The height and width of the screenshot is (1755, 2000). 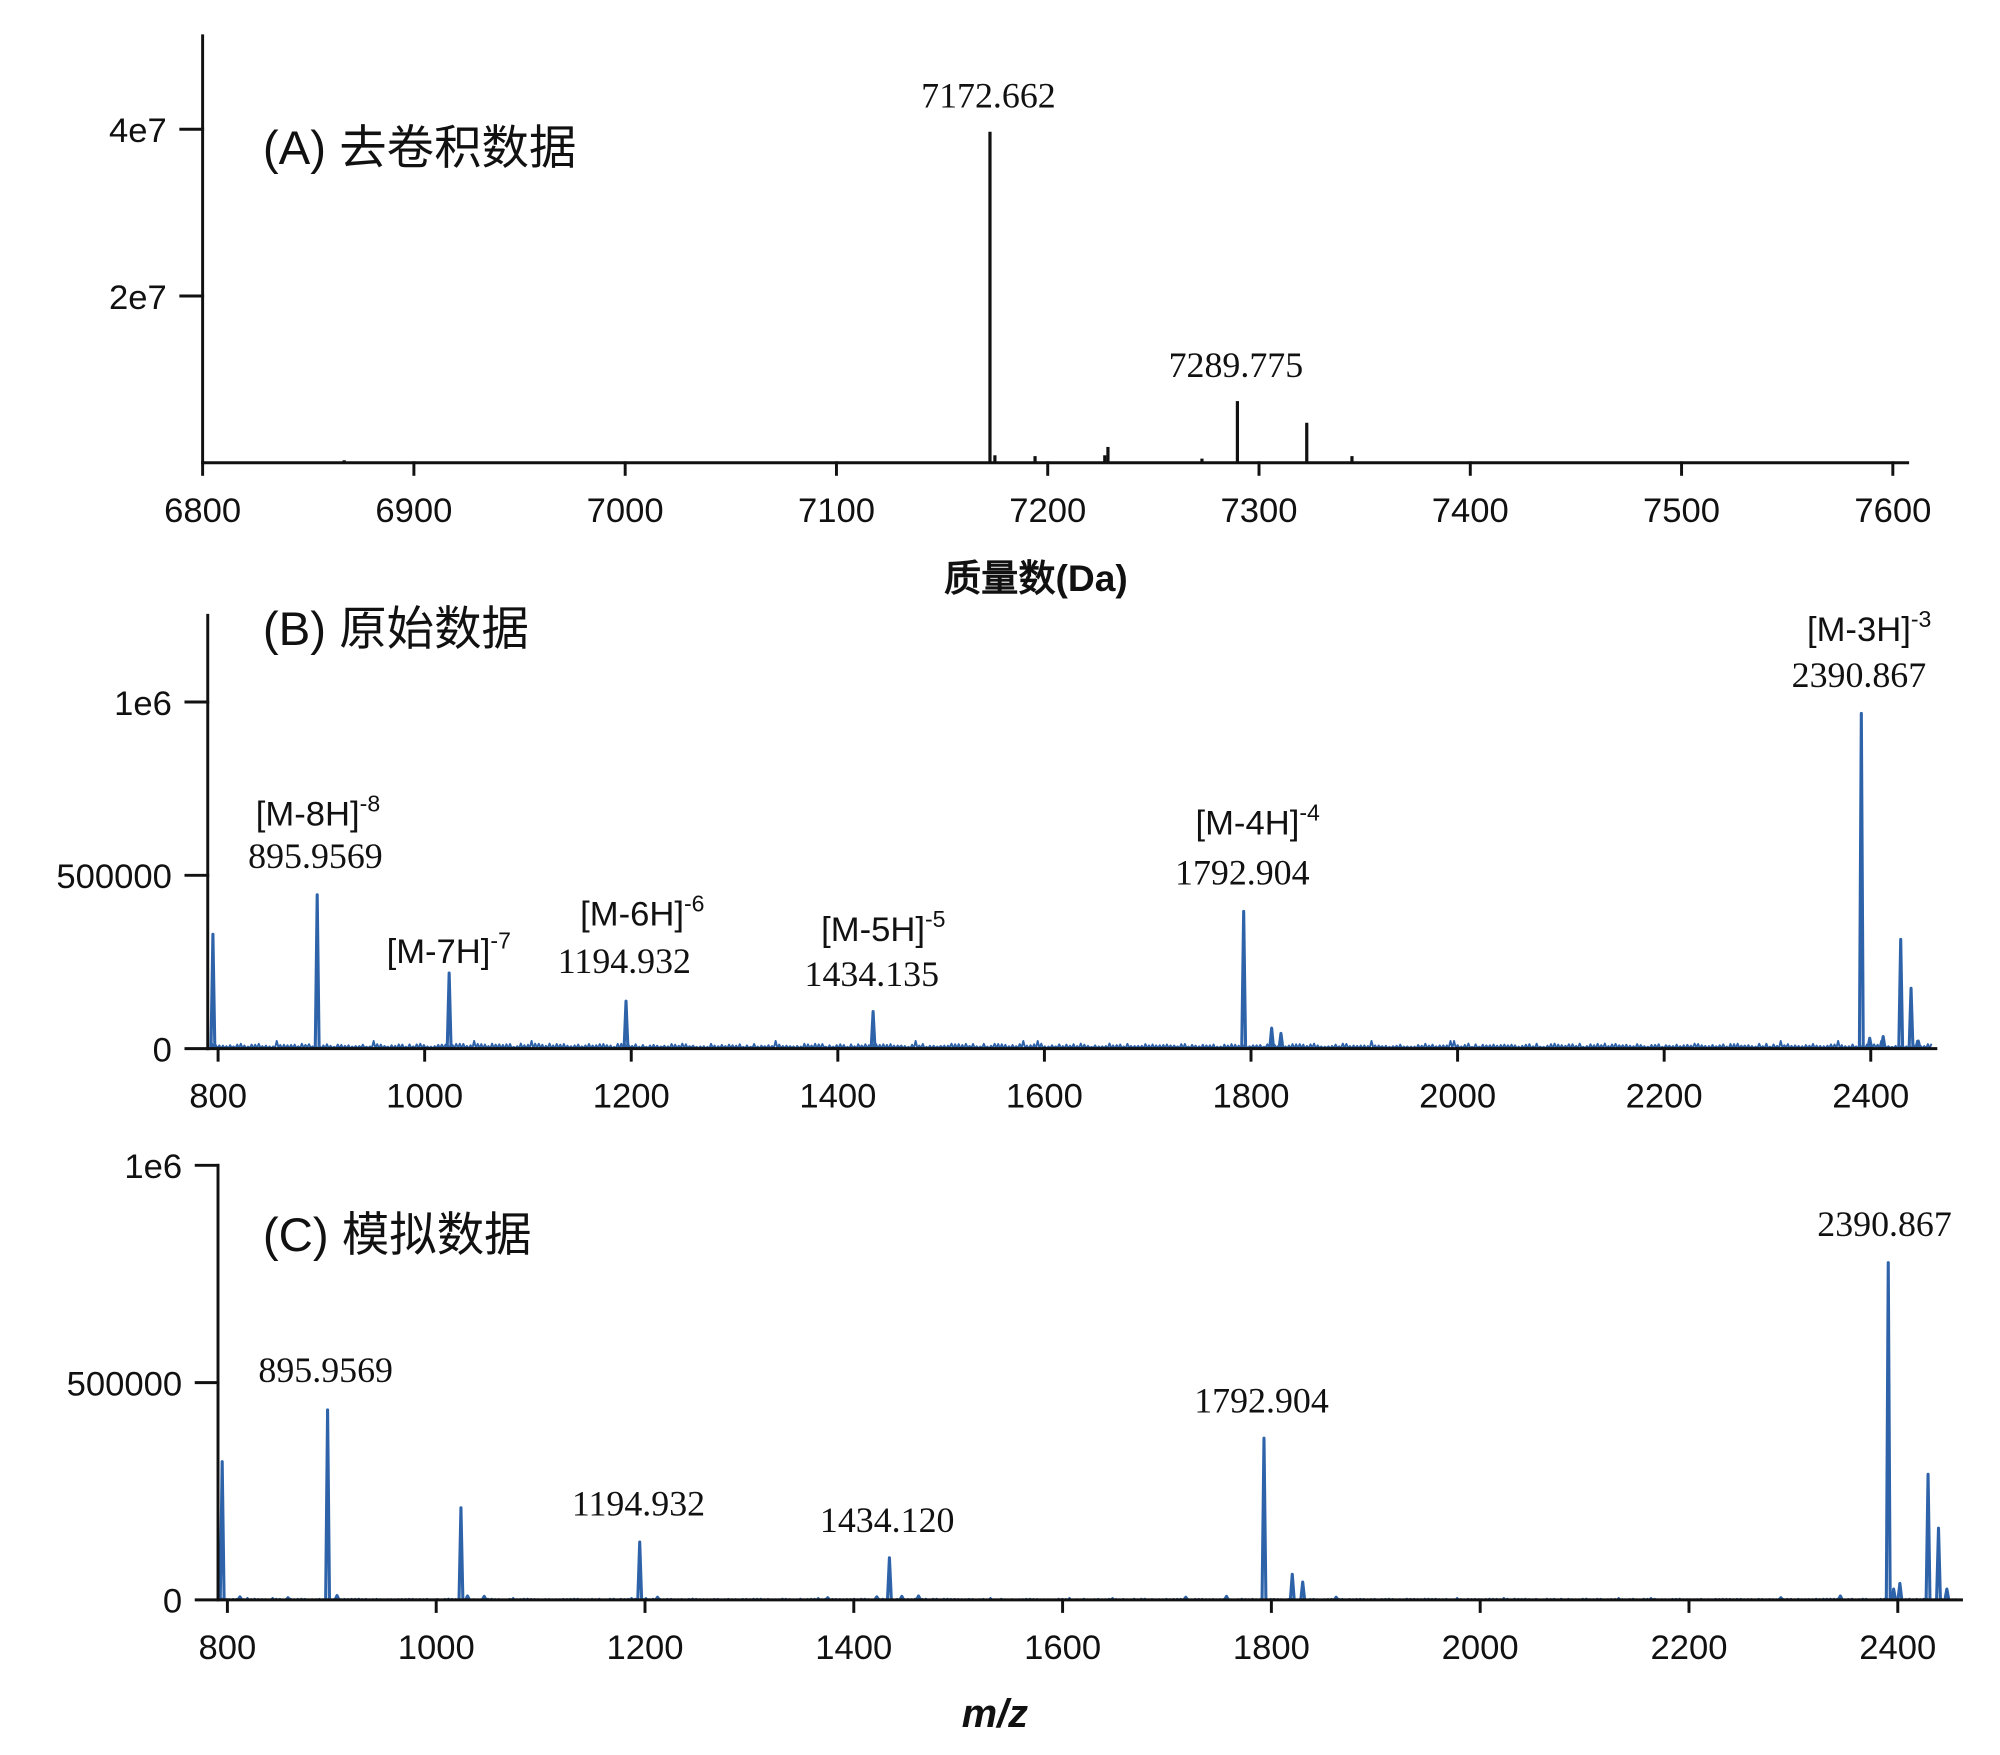 I want to click on y-tick-label: 2e7, so click(x=138, y=298).